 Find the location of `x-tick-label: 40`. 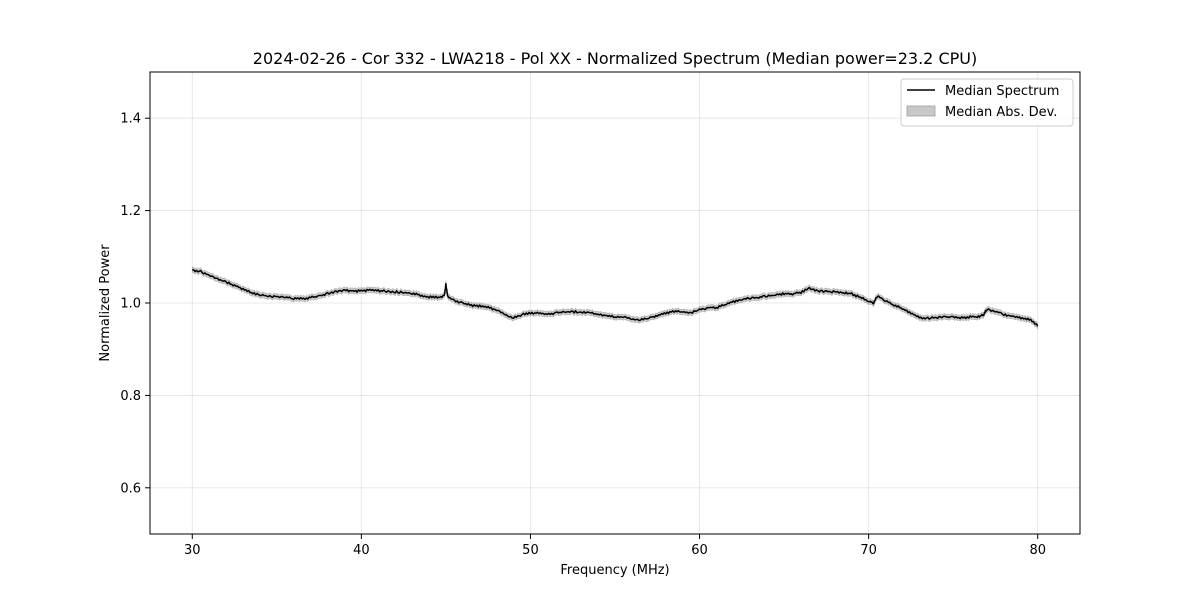

x-tick-label: 40 is located at coordinates (361, 550).